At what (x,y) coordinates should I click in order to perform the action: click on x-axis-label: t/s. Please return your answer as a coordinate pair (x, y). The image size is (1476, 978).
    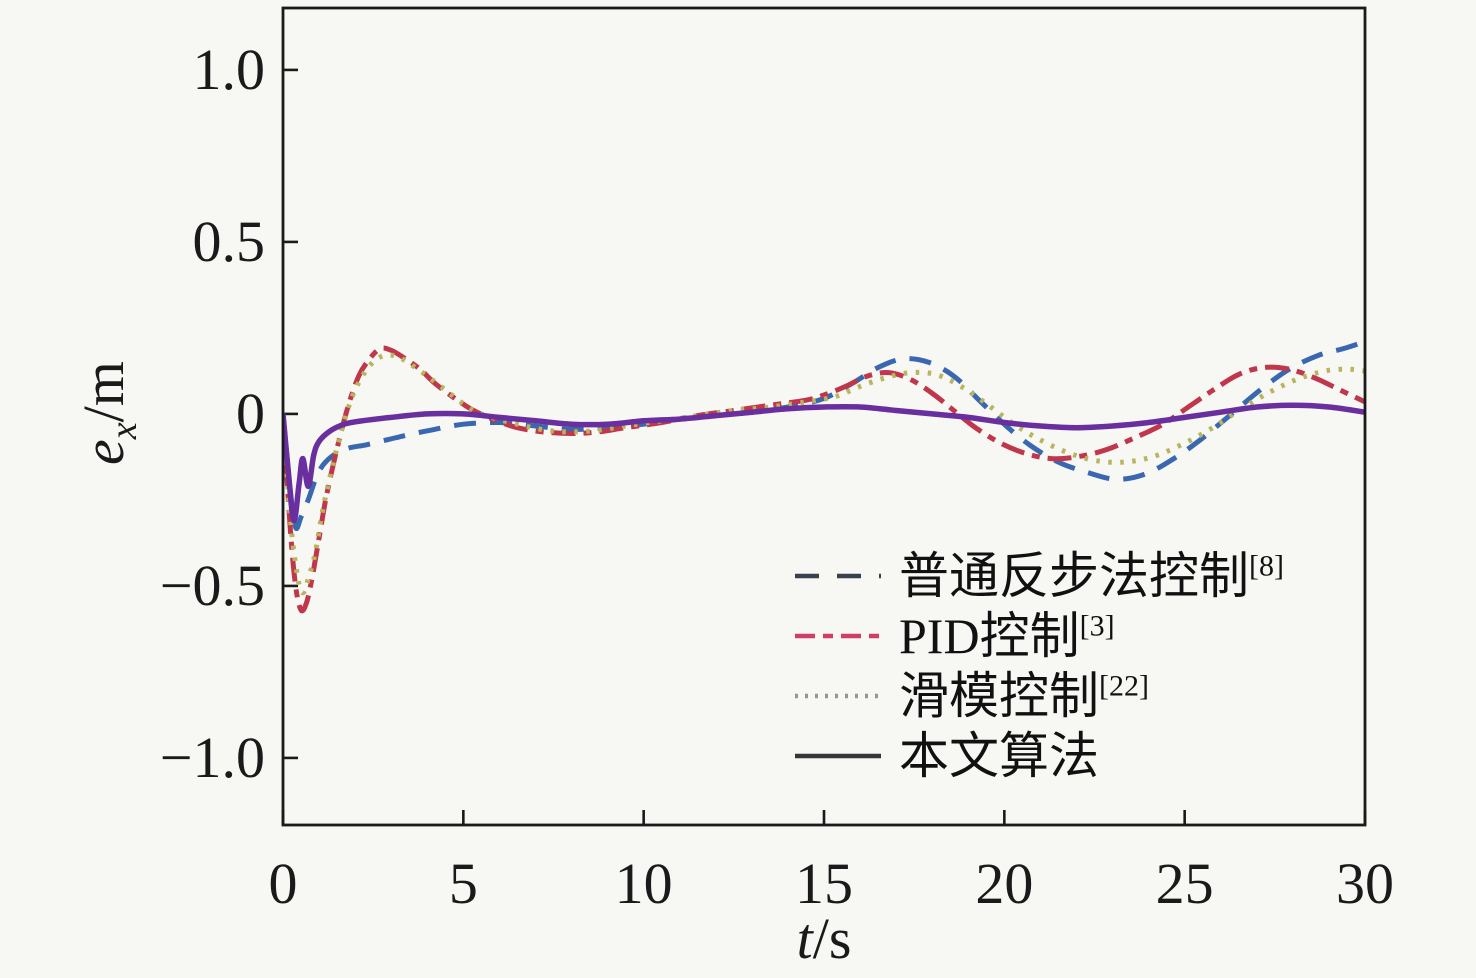
    Looking at the image, I should click on (824, 938).